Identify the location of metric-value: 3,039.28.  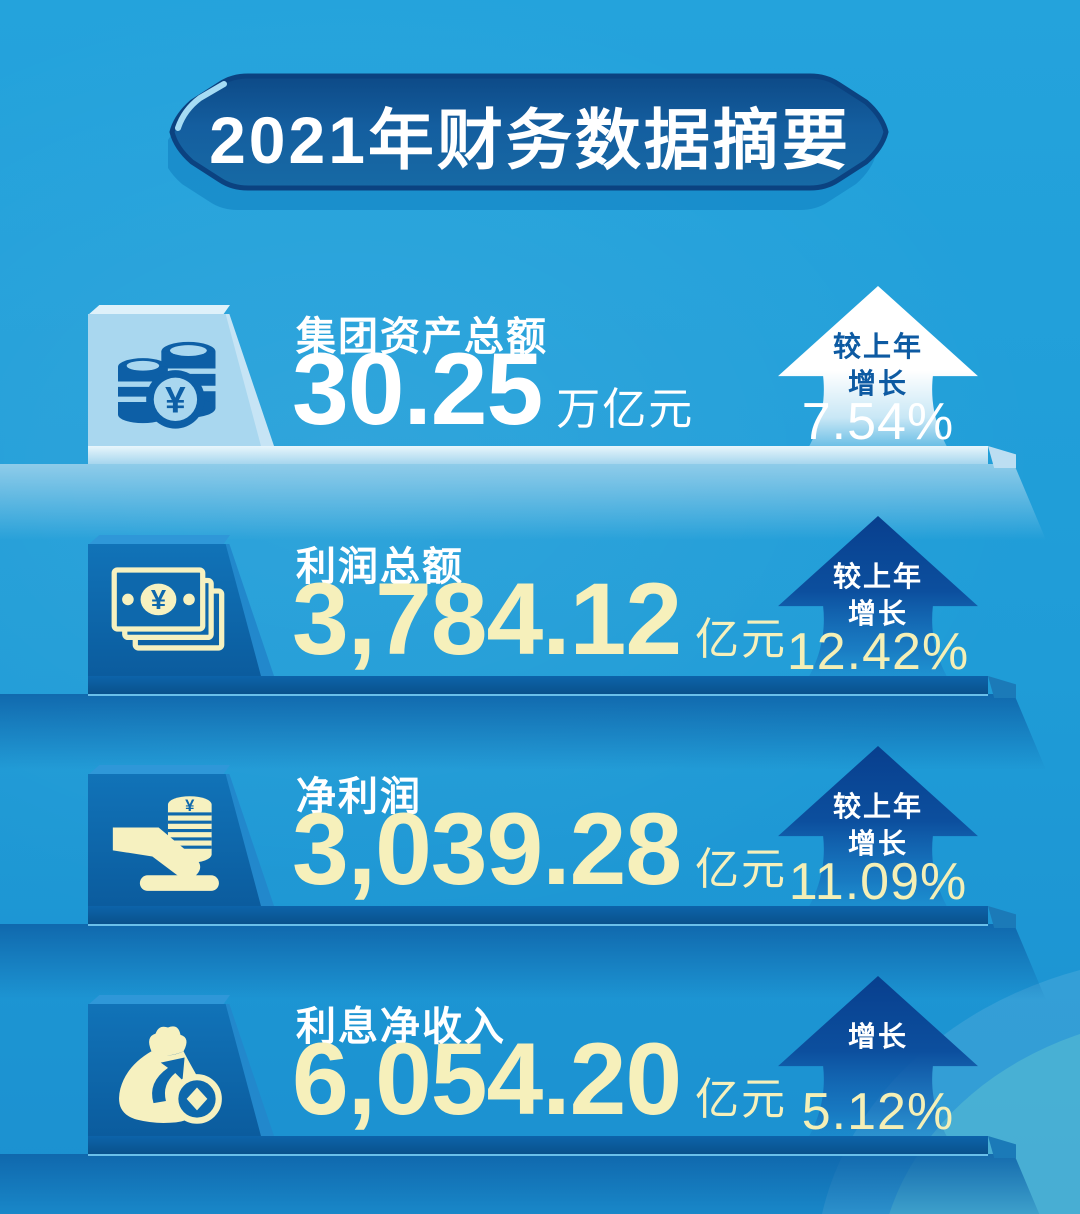
(487, 849).